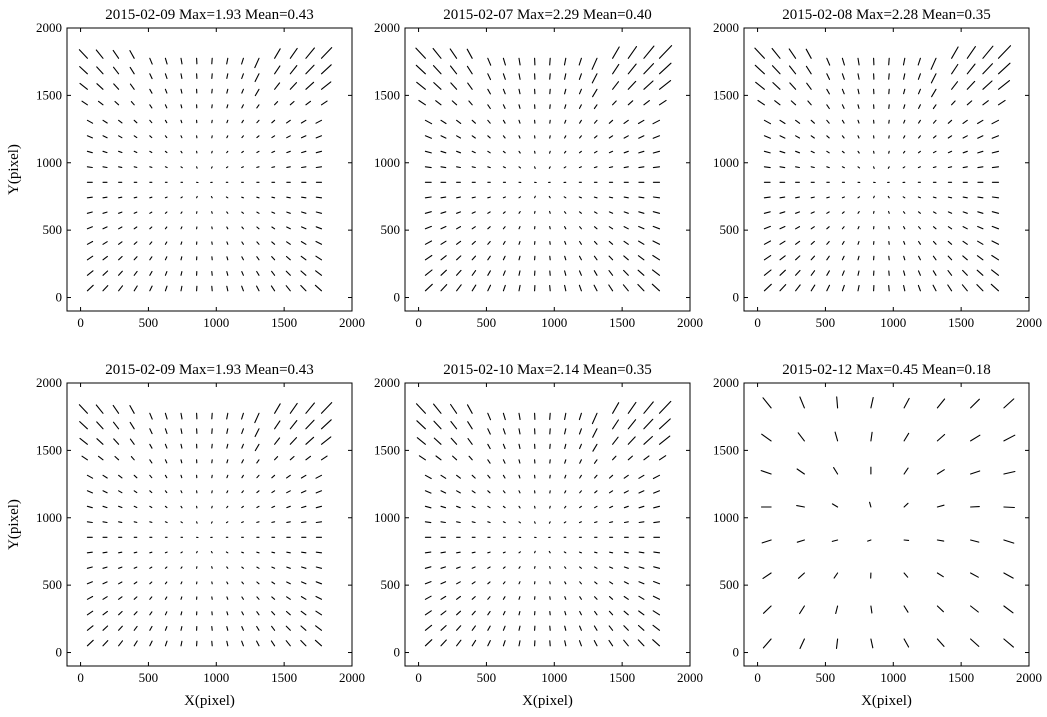 Image resolution: width=1047 pixels, height=717 pixels. What do you see at coordinates (387, 162) in the screenshot?
I see `y-tick-label: 1000` at bounding box center [387, 162].